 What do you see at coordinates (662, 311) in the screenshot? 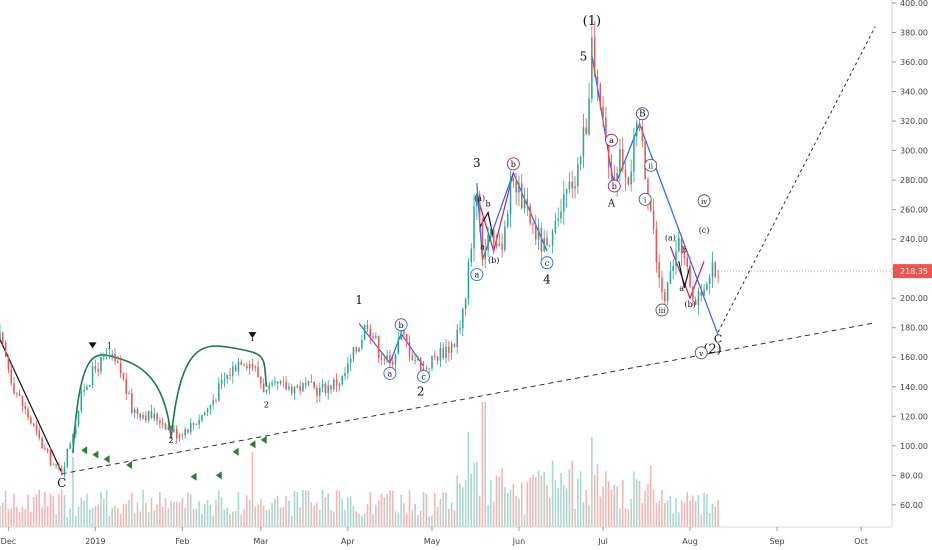
I see `wave-count-label: iii` at bounding box center [662, 311].